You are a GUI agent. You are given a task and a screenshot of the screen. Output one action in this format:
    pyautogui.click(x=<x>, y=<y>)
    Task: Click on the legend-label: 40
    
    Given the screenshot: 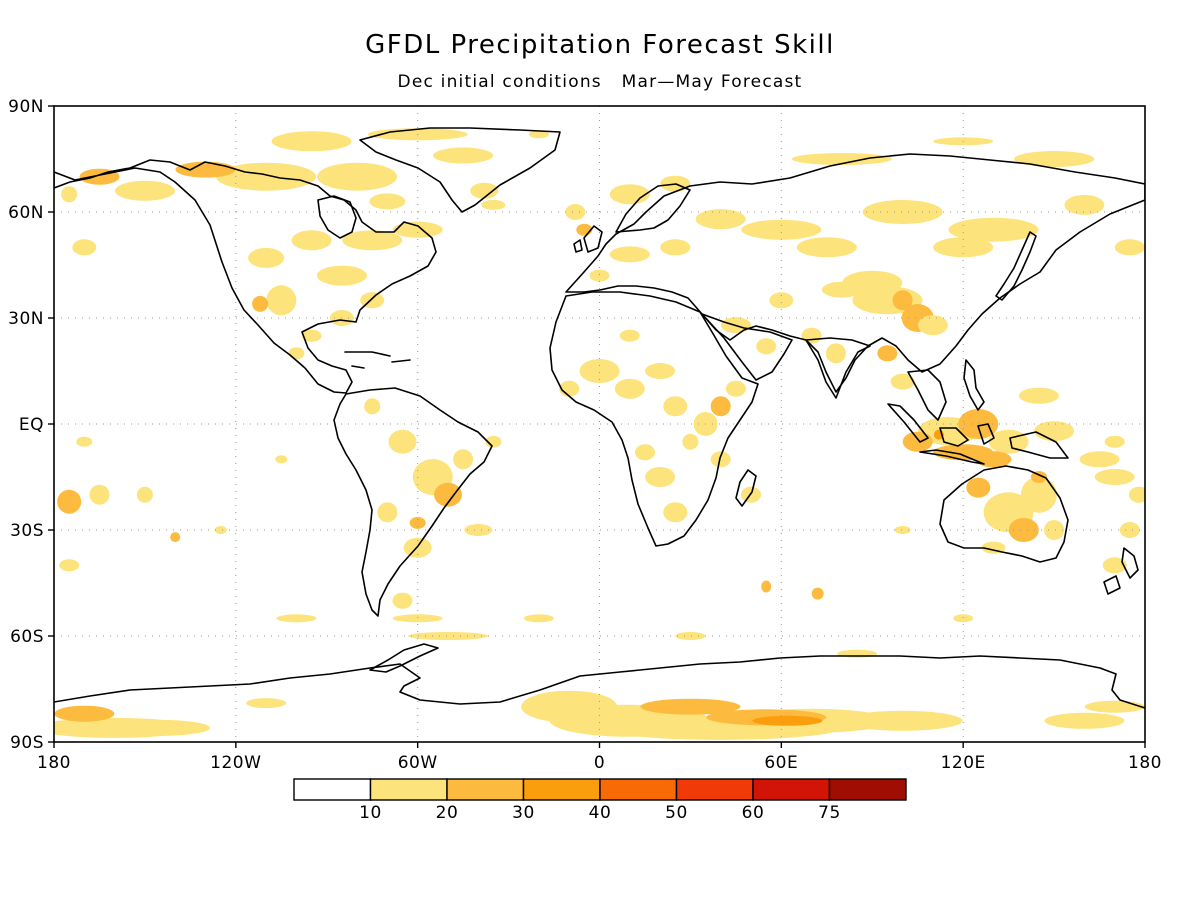 What is the action you would take?
    pyautogui.click(x=600, y=813)
    